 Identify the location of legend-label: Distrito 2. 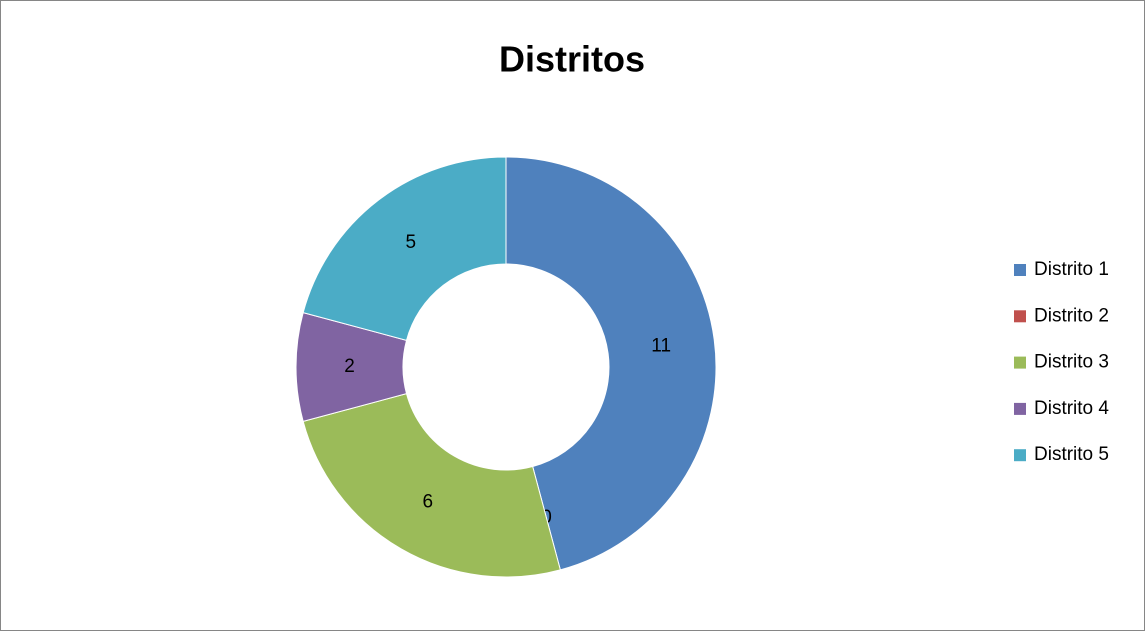
(1071, 315).